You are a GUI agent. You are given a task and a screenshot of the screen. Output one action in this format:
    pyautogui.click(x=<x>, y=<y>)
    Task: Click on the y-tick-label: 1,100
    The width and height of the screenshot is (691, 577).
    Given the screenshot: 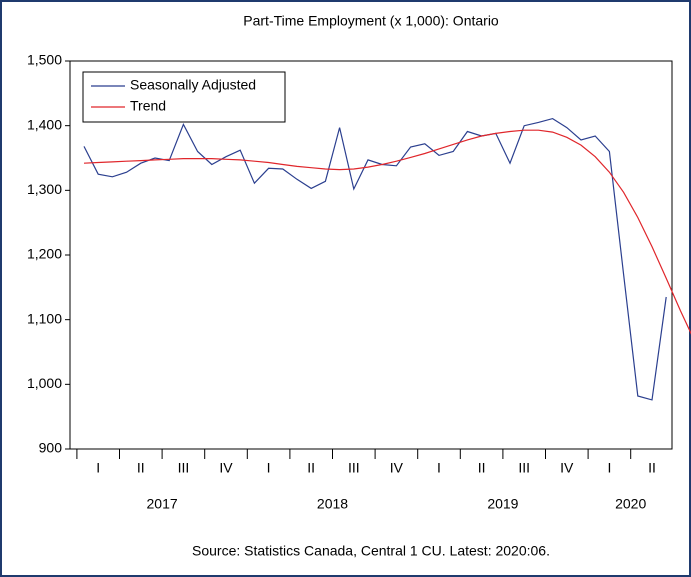 What is the action you would take?
    pyautogui.click(x=44, y=318)
    